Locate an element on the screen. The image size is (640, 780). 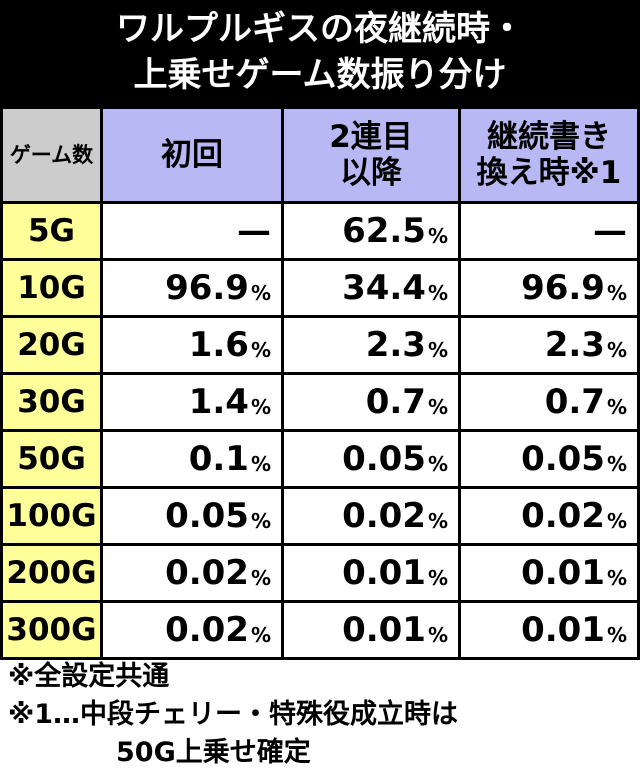
column-header: 継続書き 換え時※1 is located at coordinates (549, 155).